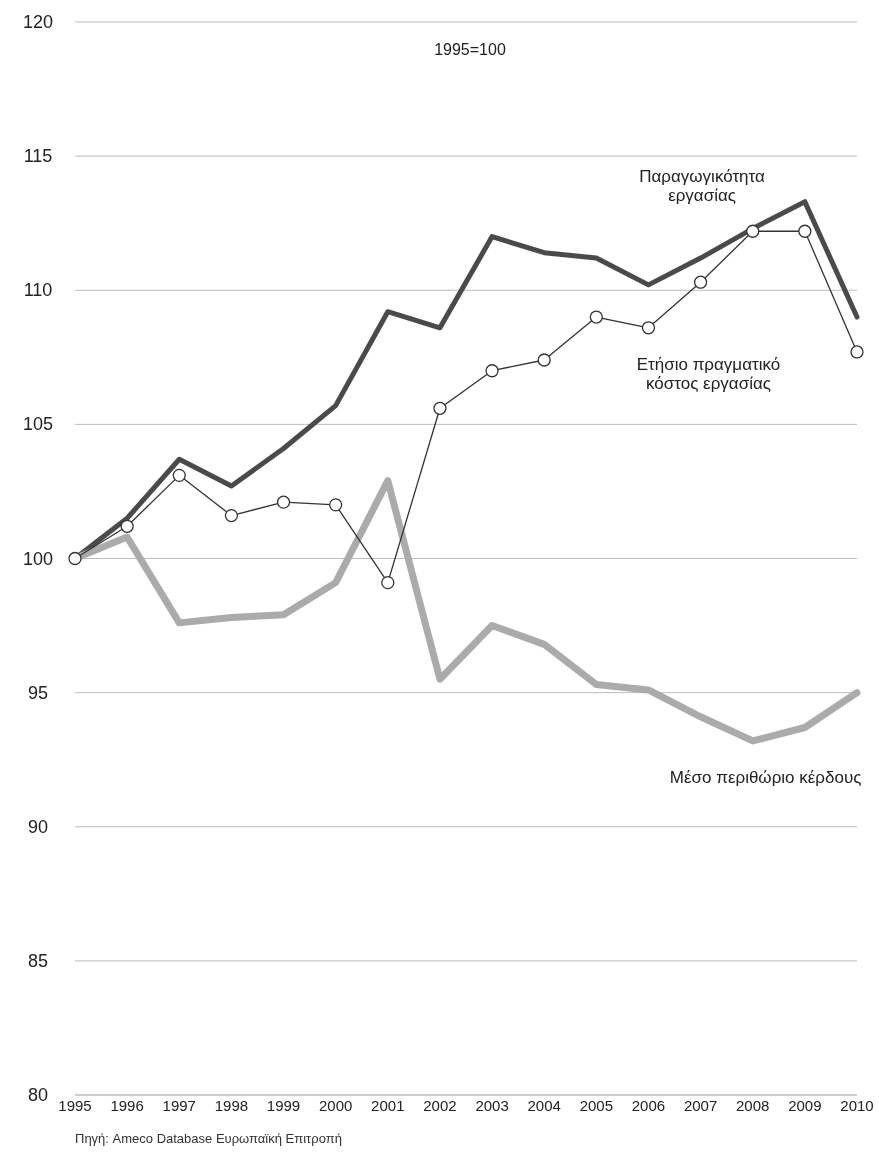  What do you see at coordinates (857, 1105) in the screenshot?
I see `x-tick-label: 2010` at bounding box center [857, 1105].